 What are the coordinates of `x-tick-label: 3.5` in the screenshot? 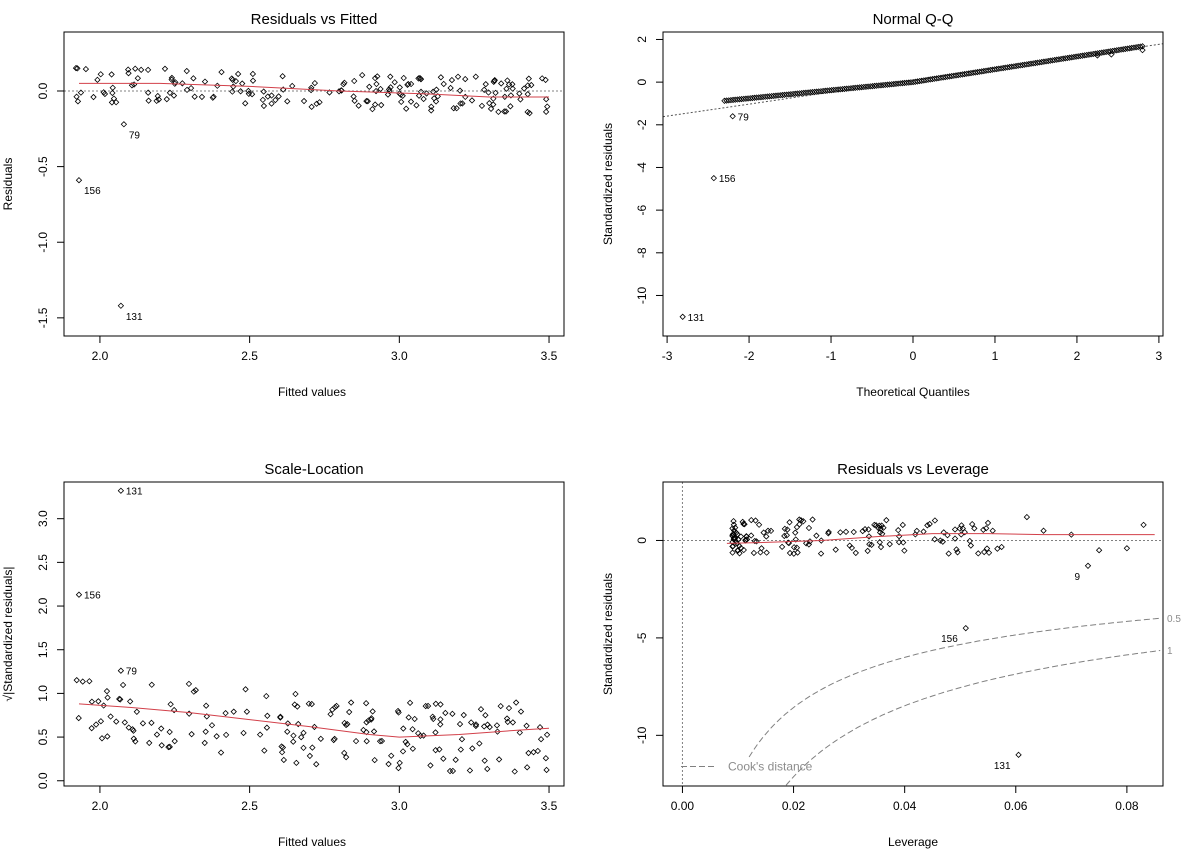 It's located at (549, 356).